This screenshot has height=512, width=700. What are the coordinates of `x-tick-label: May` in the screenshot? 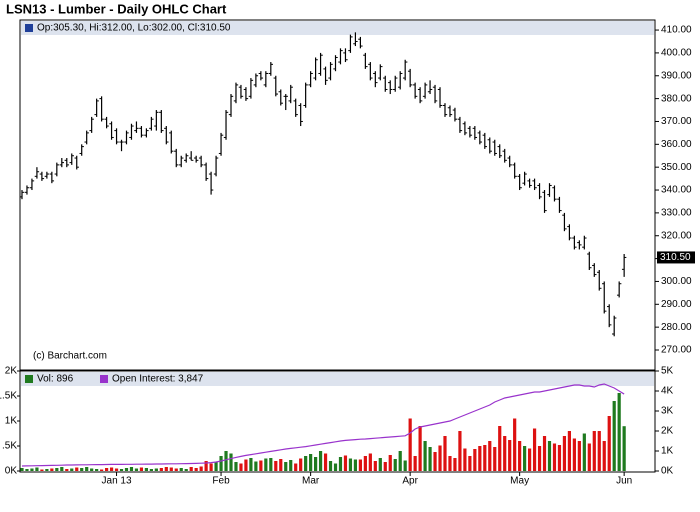 It's located at (519, 481).